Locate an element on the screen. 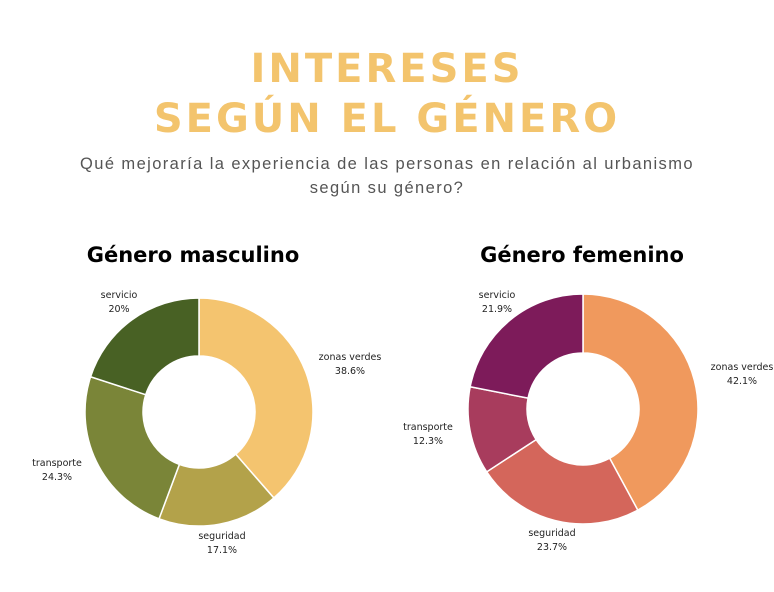  slice-masculino-zonas-verdes is located at coordinates (256, 398).